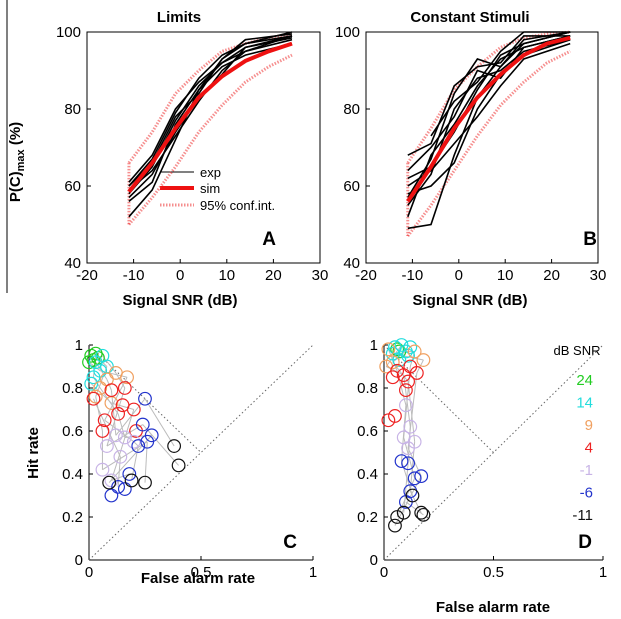 The height and width of the screenshot is (619, 621). What do you see at coordinates (589, 425) in the screenshot?
I see `panel-d-legend-snr-9: 9` at bounding box center [589, 425].